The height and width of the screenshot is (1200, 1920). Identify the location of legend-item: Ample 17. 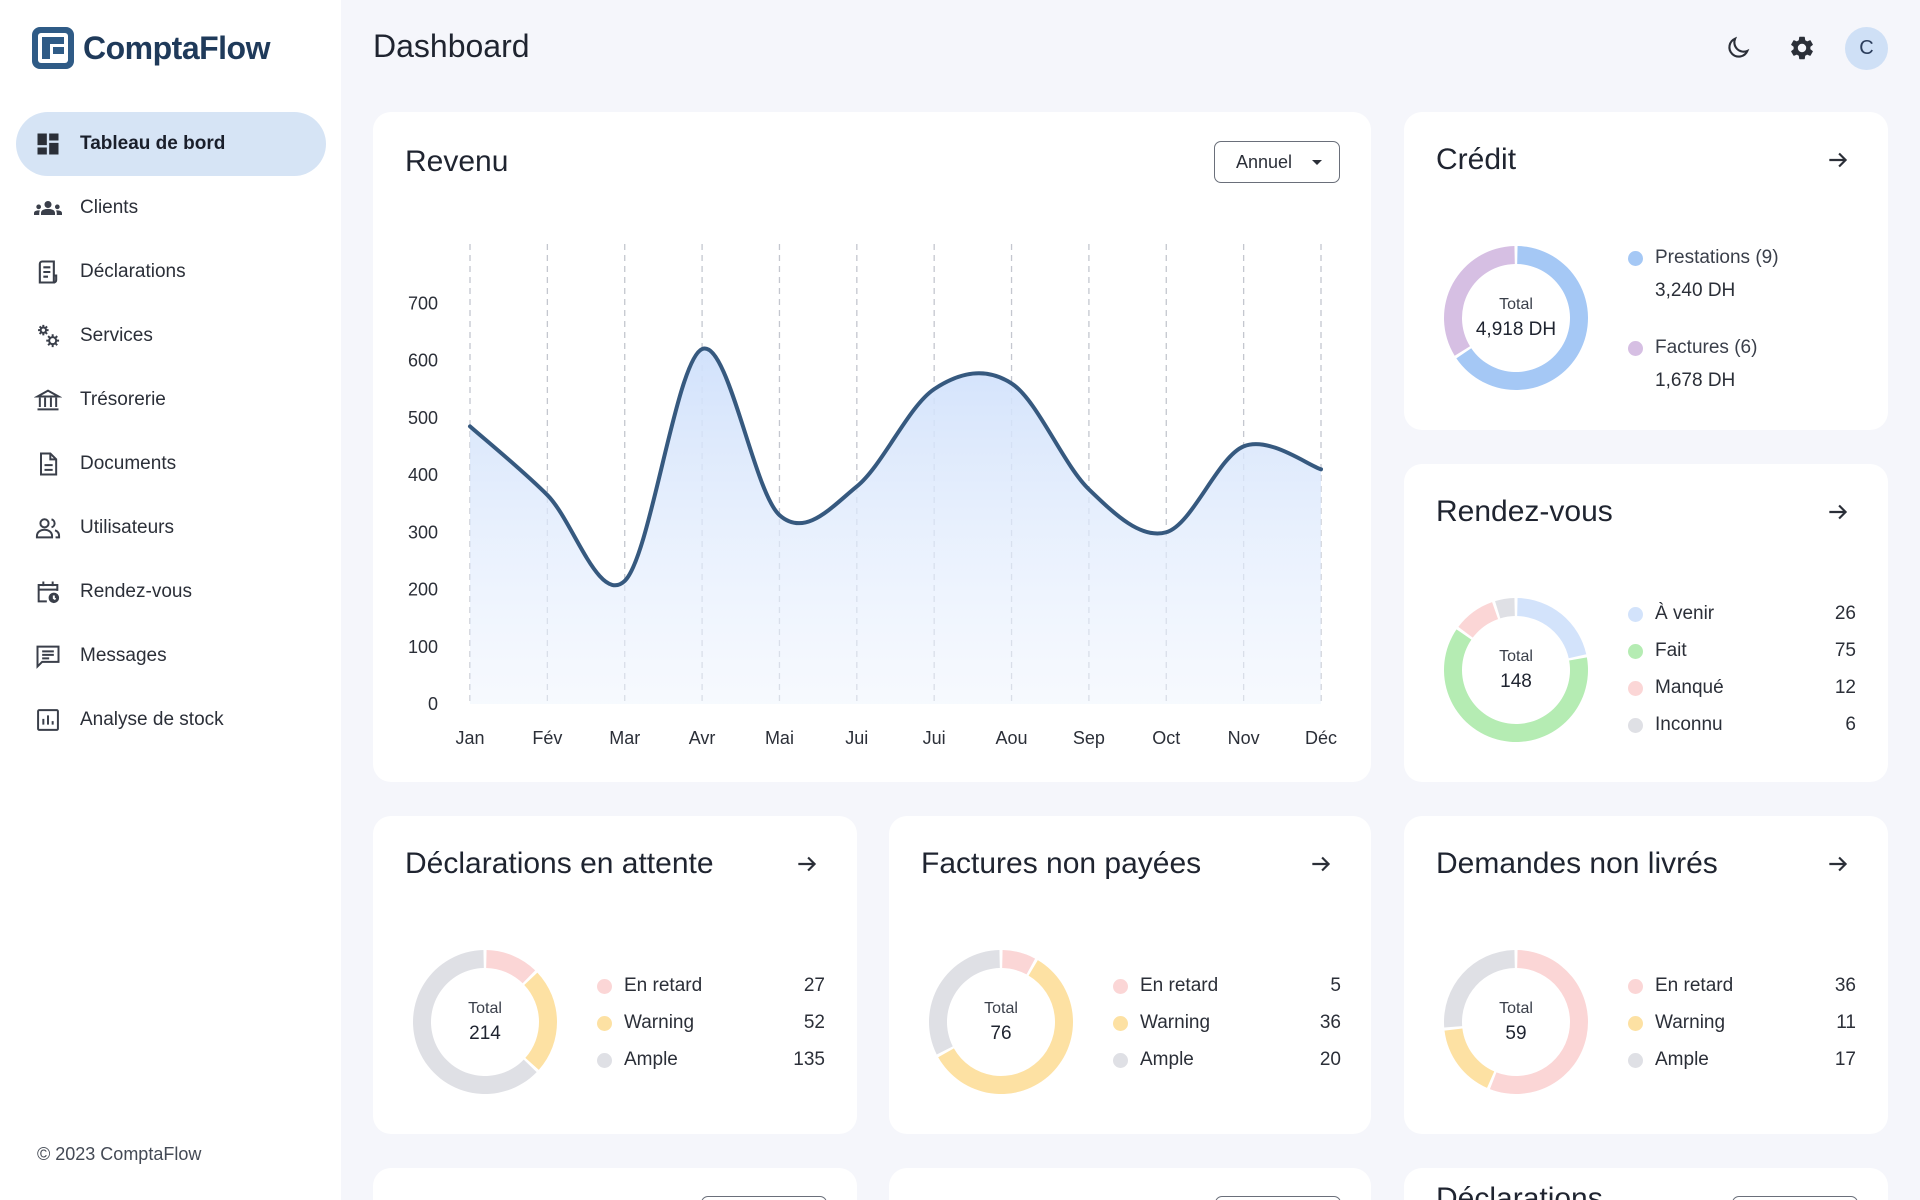
(1742, 1060).